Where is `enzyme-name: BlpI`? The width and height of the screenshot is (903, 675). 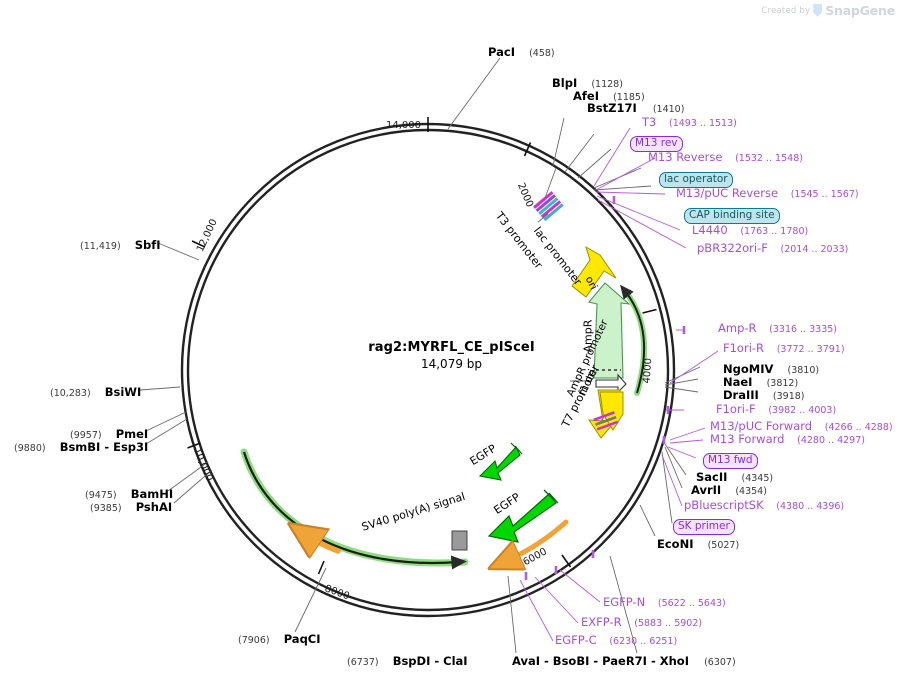 enzyme-name: BlpI is located at coordinates (565, 83).